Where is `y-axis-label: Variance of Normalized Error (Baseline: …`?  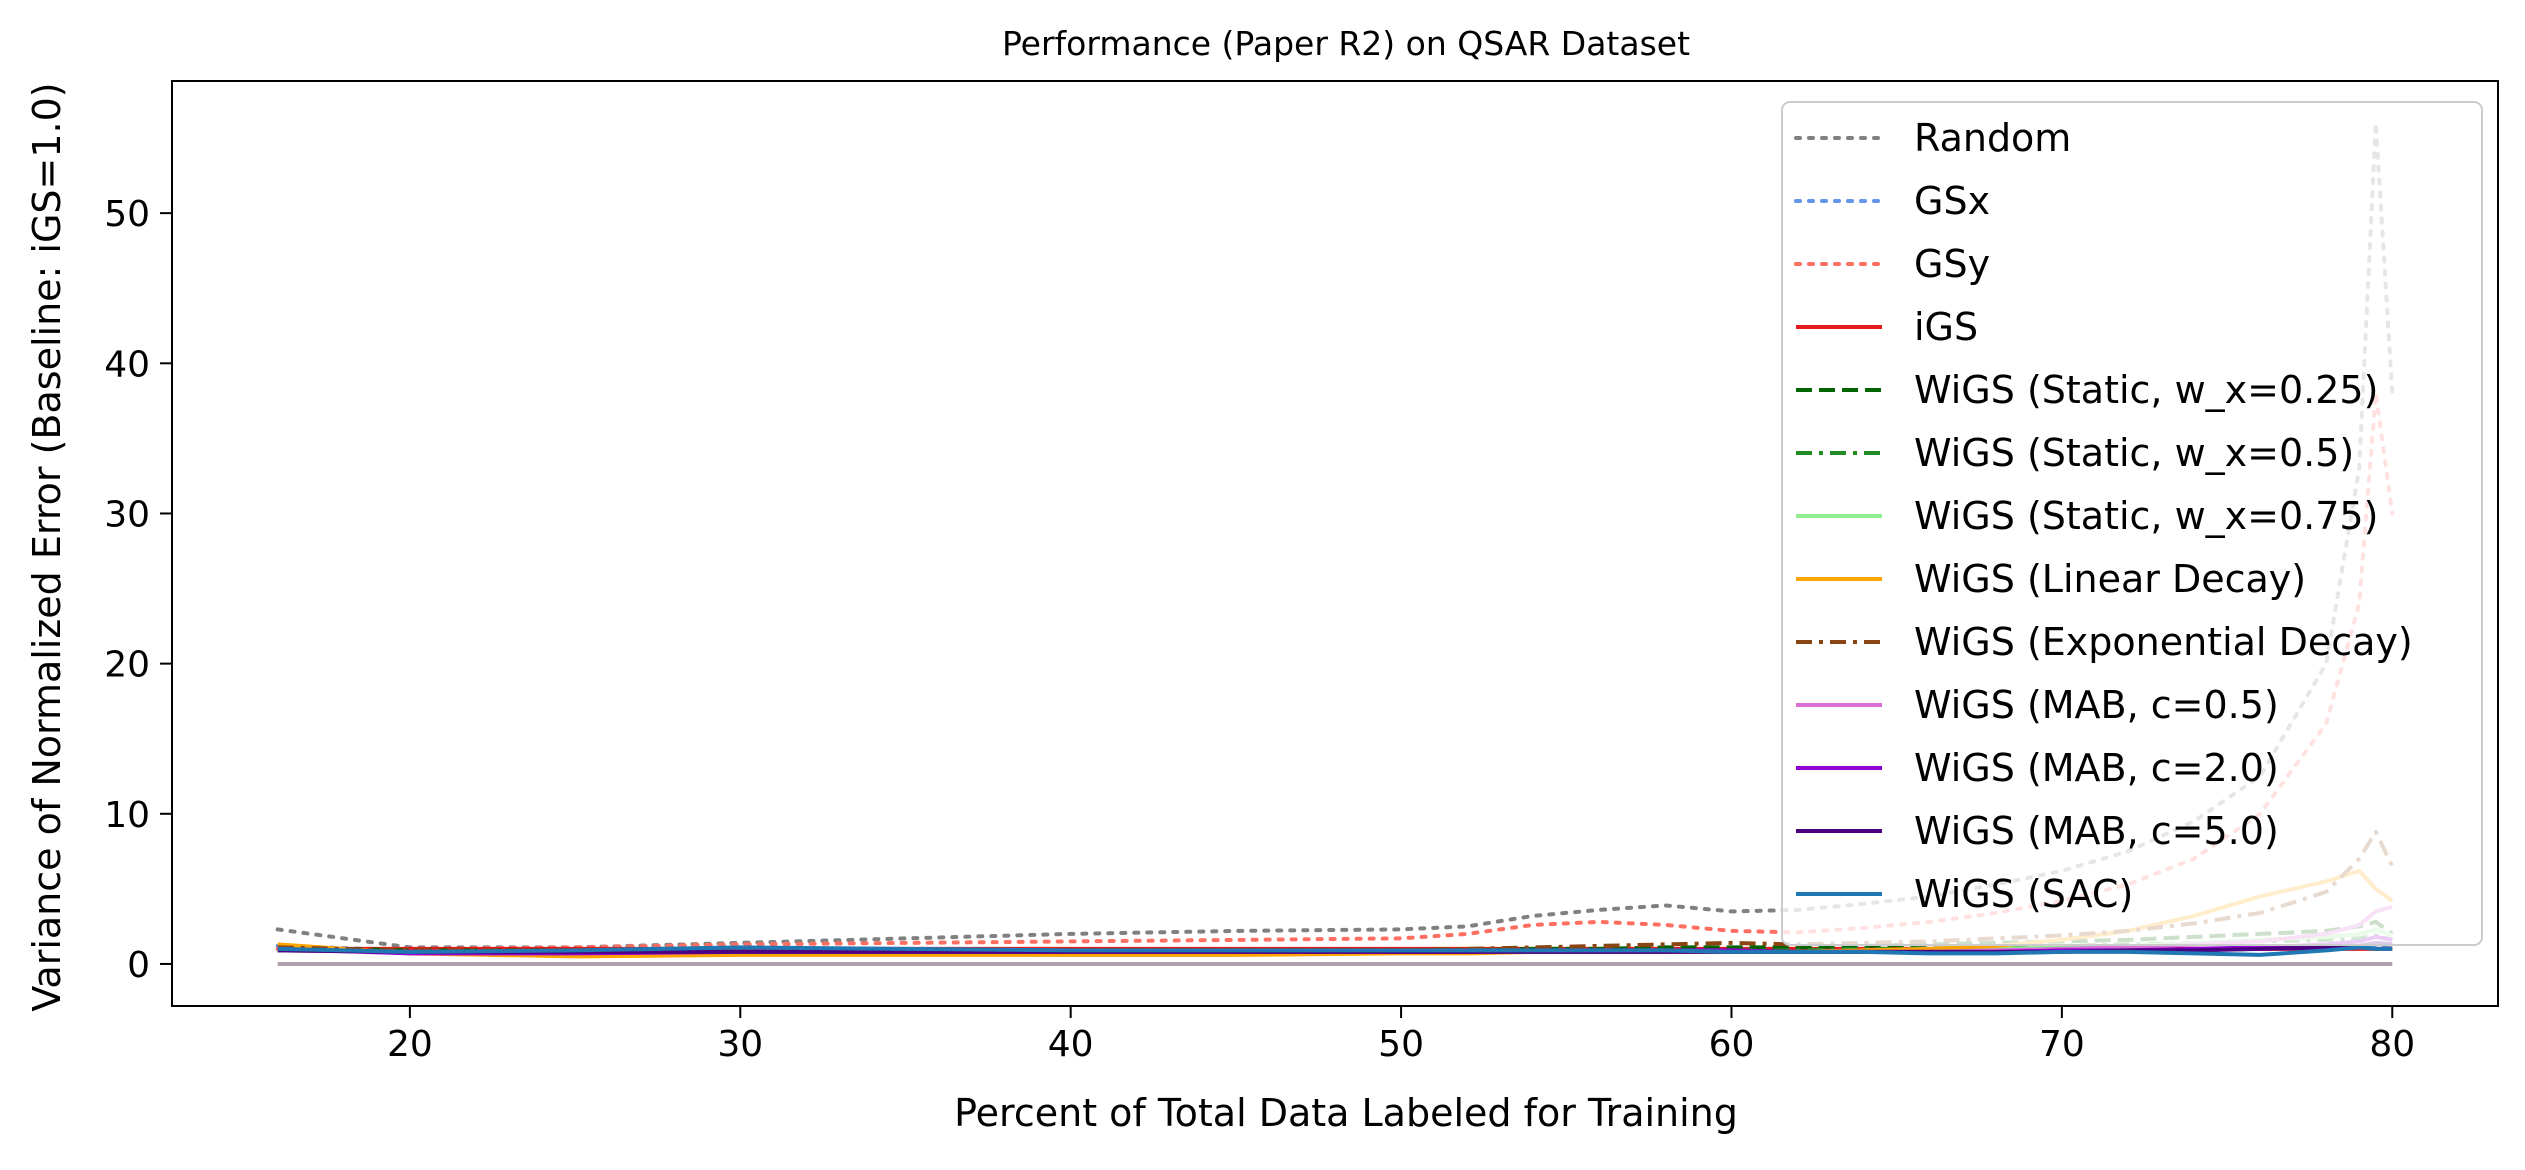
y-axis-label: Variance of Normalized Error (Baseline: … is located at coordinates (47, 546).